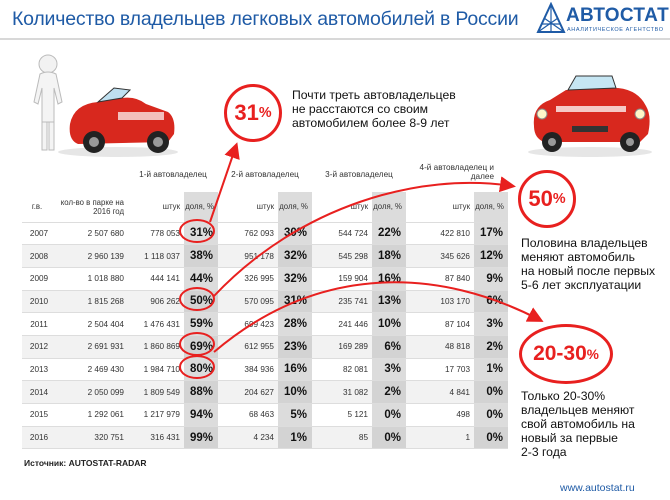 The width and height of the screenshot is (670, 500). I want to click on logo-name: АВТОСТАТ, so click(618, 15).